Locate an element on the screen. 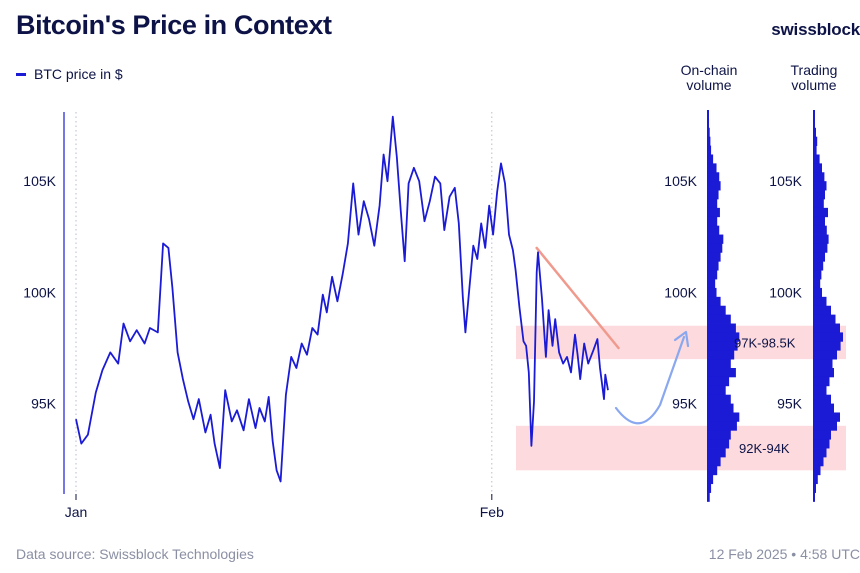 Image resolution: width=860 pixels, height=573 pixels. support-zone is located at coordinates (681, 448).